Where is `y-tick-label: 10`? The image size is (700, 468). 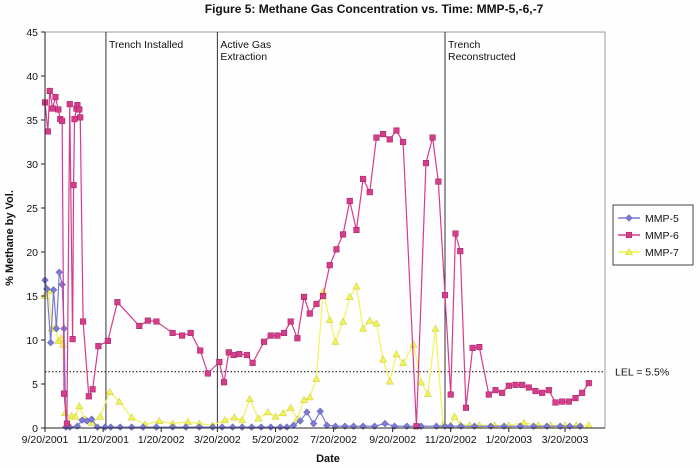
y-tick-label: 10 is located at coordinates (32, 341).